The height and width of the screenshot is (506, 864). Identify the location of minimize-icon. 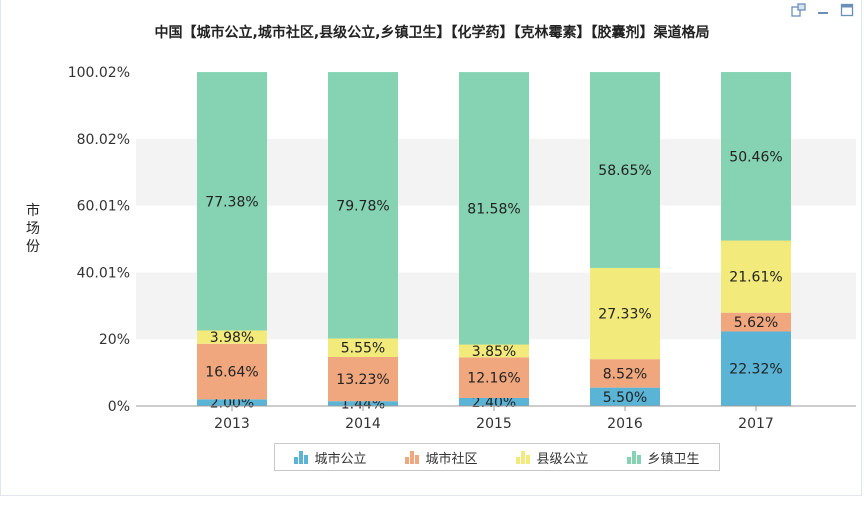
(823, 10).